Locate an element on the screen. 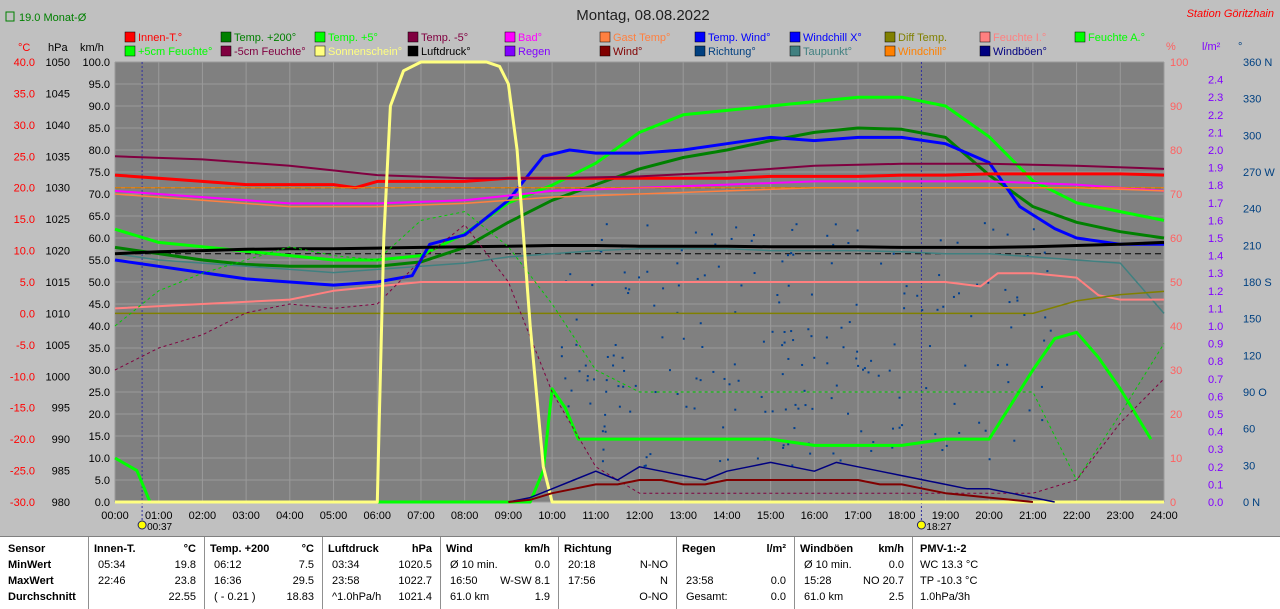 Image resolution: width=1280 pixels, height=609 pixels. time-tick: 17:00 is located at coordinates (858, 516).